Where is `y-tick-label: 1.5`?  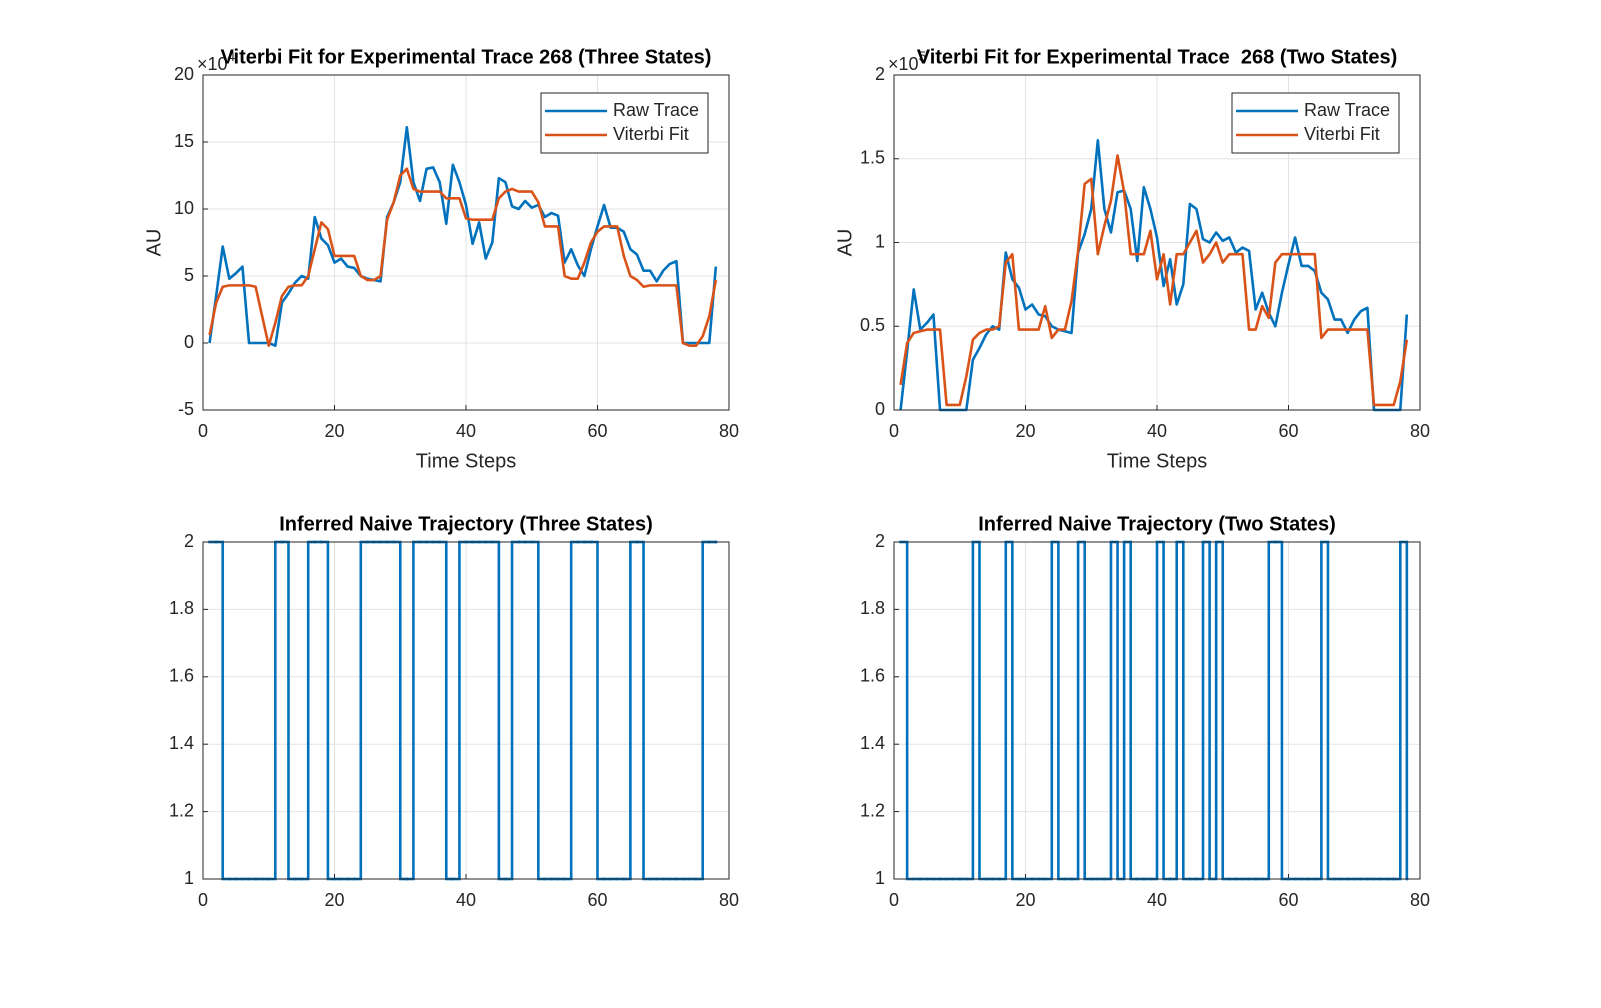 y-tick-label: 1.5 is located at coordinates (872, 158).